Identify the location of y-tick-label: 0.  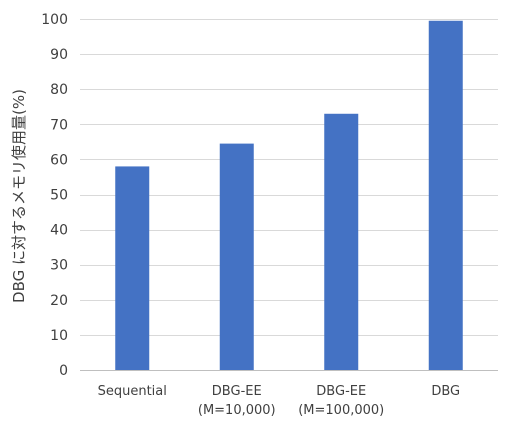
(63, 371).